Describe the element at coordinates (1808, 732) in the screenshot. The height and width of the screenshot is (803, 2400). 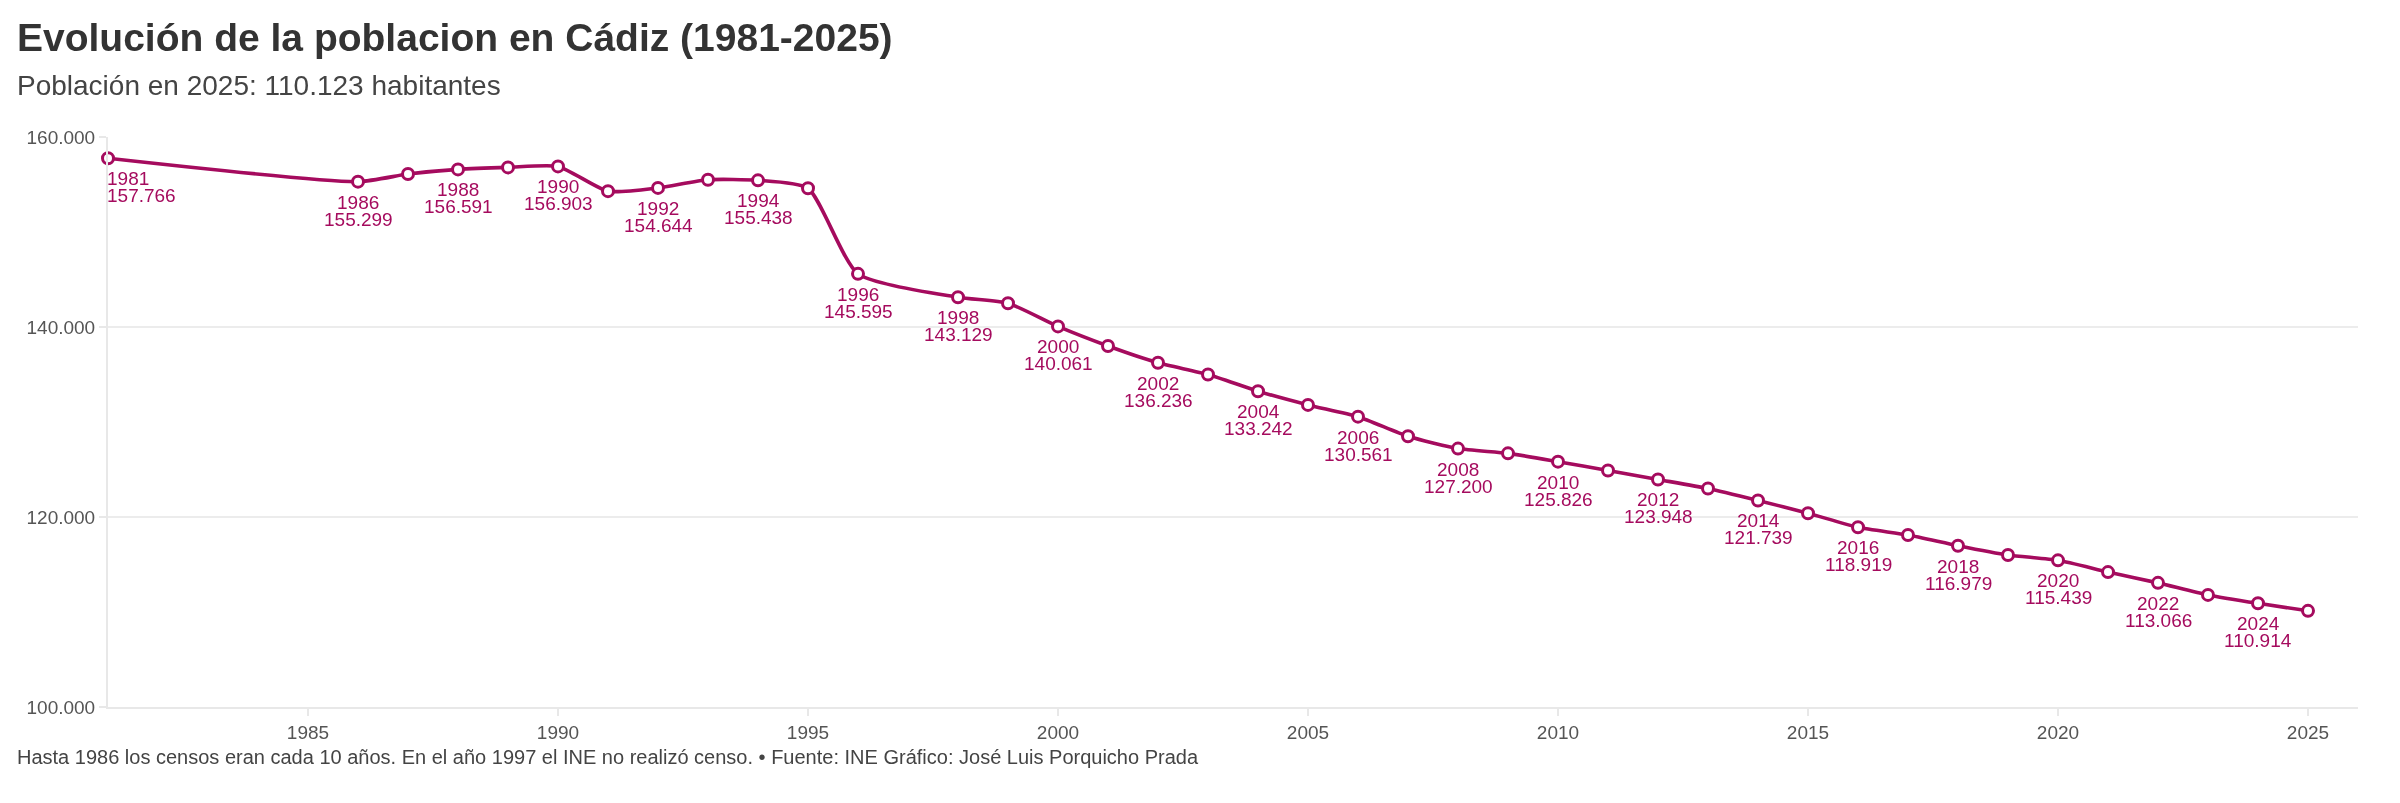
I see `x-tick-label: 2015` at that location.